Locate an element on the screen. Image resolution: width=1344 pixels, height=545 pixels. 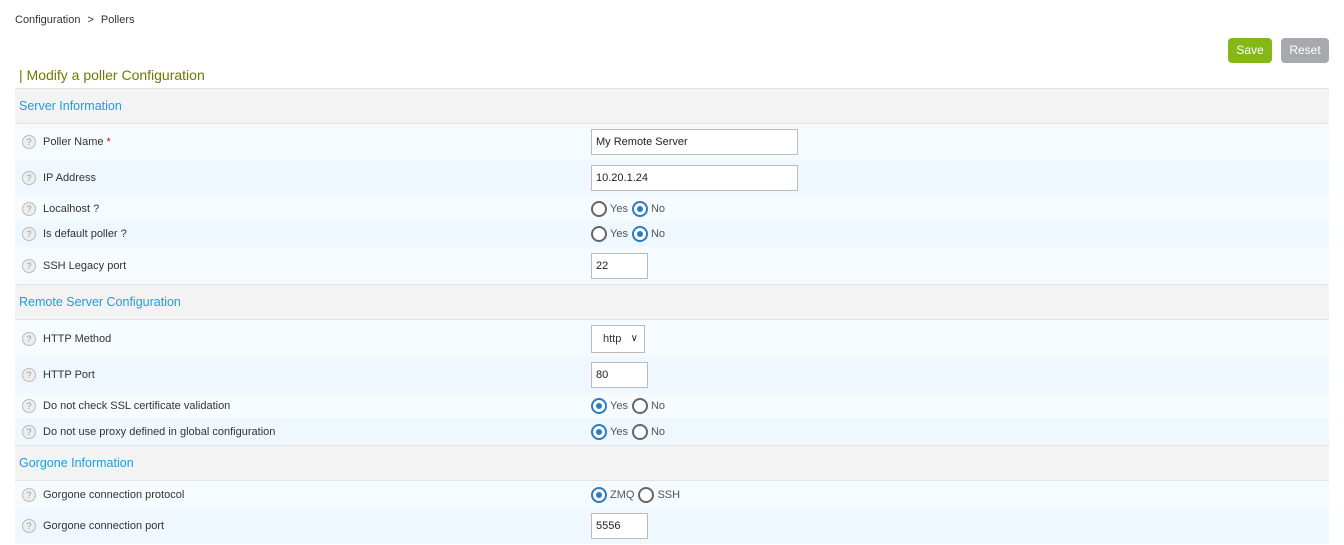
localhost-label-group: ? Localhost ? is located at coordinates (61, 208).